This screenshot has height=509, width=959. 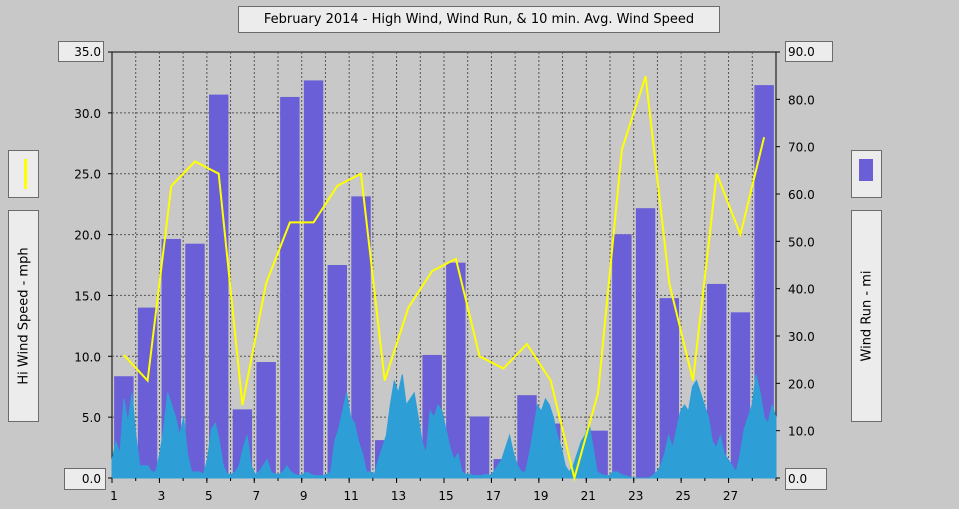 I want to click on x-tick-label: 13, so click(x=398, y=496).